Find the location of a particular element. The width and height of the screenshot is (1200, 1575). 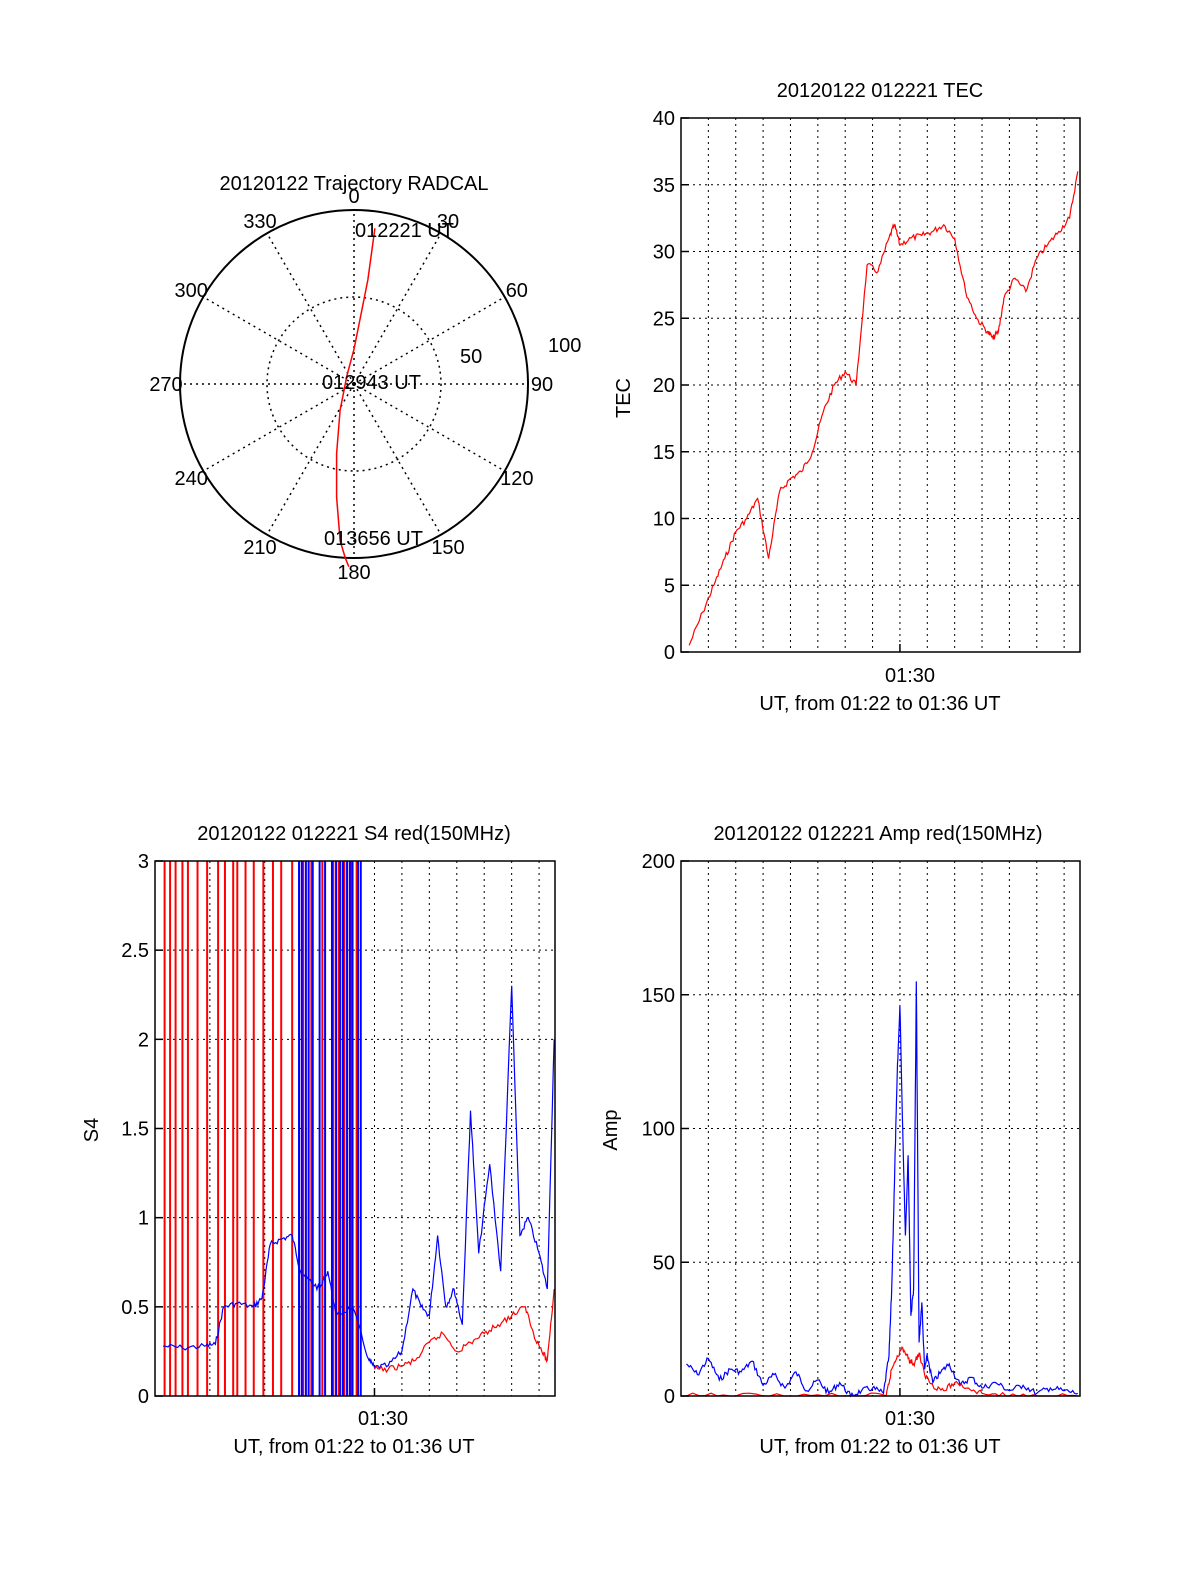

amp-x-tick-label: 01:30 is located at coordinates (910, 1419).